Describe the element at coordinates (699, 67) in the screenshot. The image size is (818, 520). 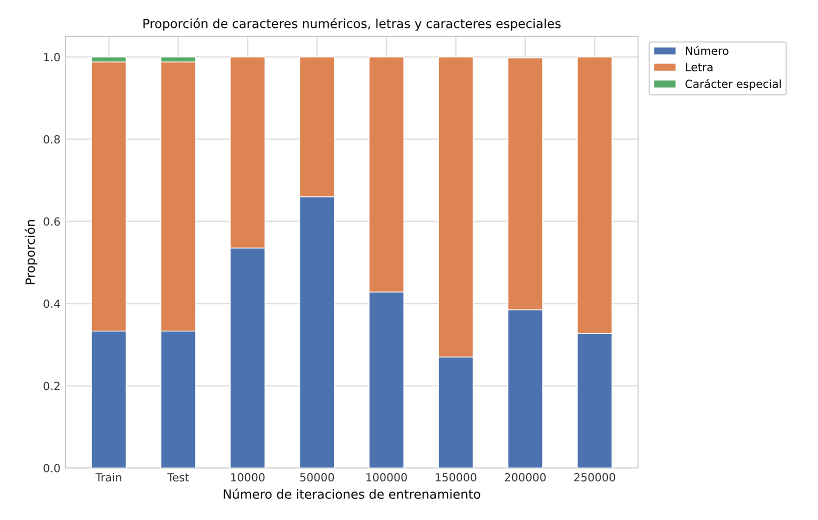
I see `legend-label: Letra` at that location.